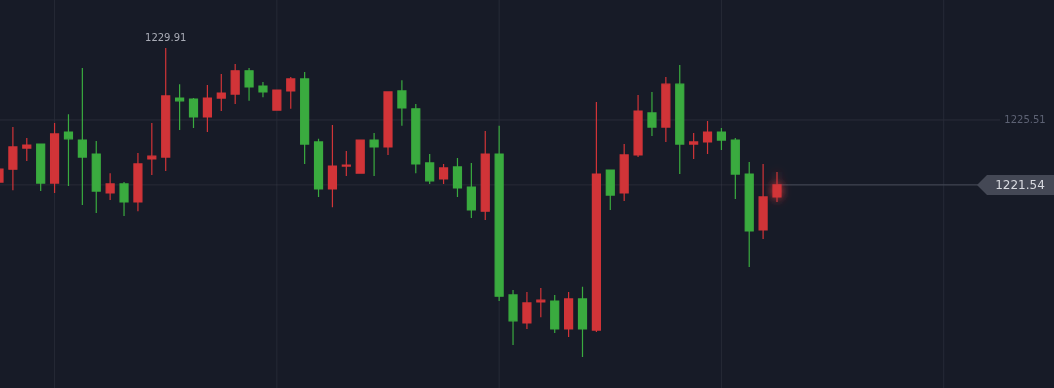 The height and width of the screenshot is (388, 1054). I want to click on text: 1221.54, so click(1020, 185).